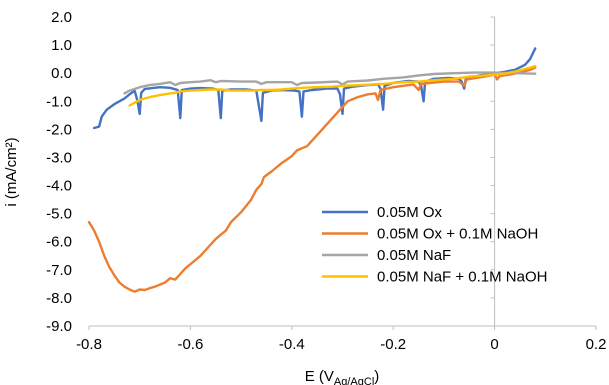 The image size is (609, 385). I want to click on legend-label: 0.05M NaF + 0.1M NaOH, so click(462, 277).